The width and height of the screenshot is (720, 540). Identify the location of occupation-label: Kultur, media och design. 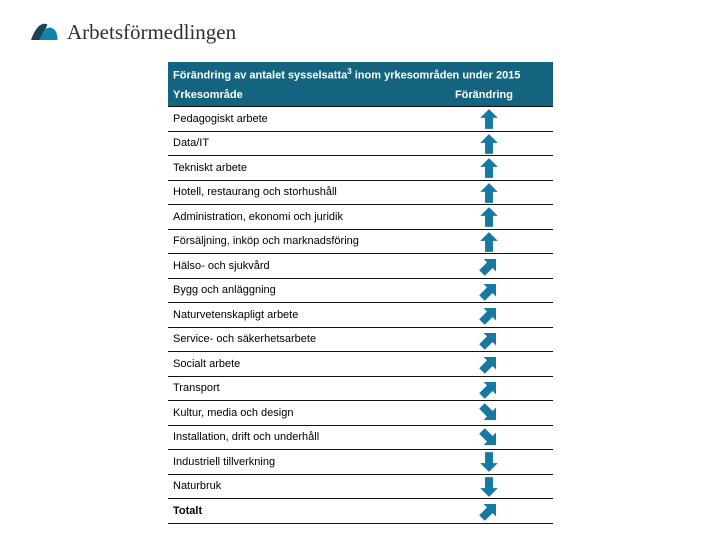
(233, 412).